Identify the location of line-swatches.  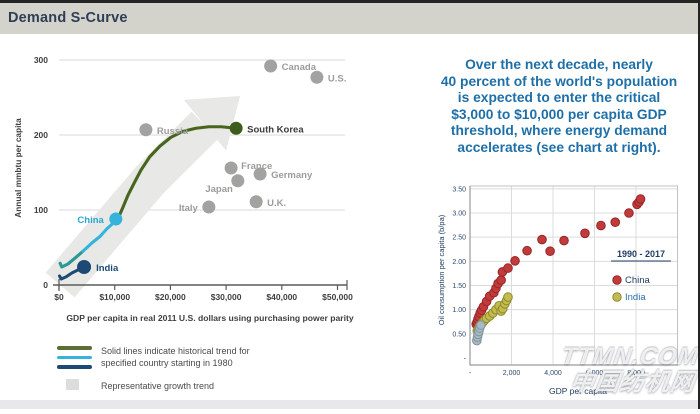
(74, 359).